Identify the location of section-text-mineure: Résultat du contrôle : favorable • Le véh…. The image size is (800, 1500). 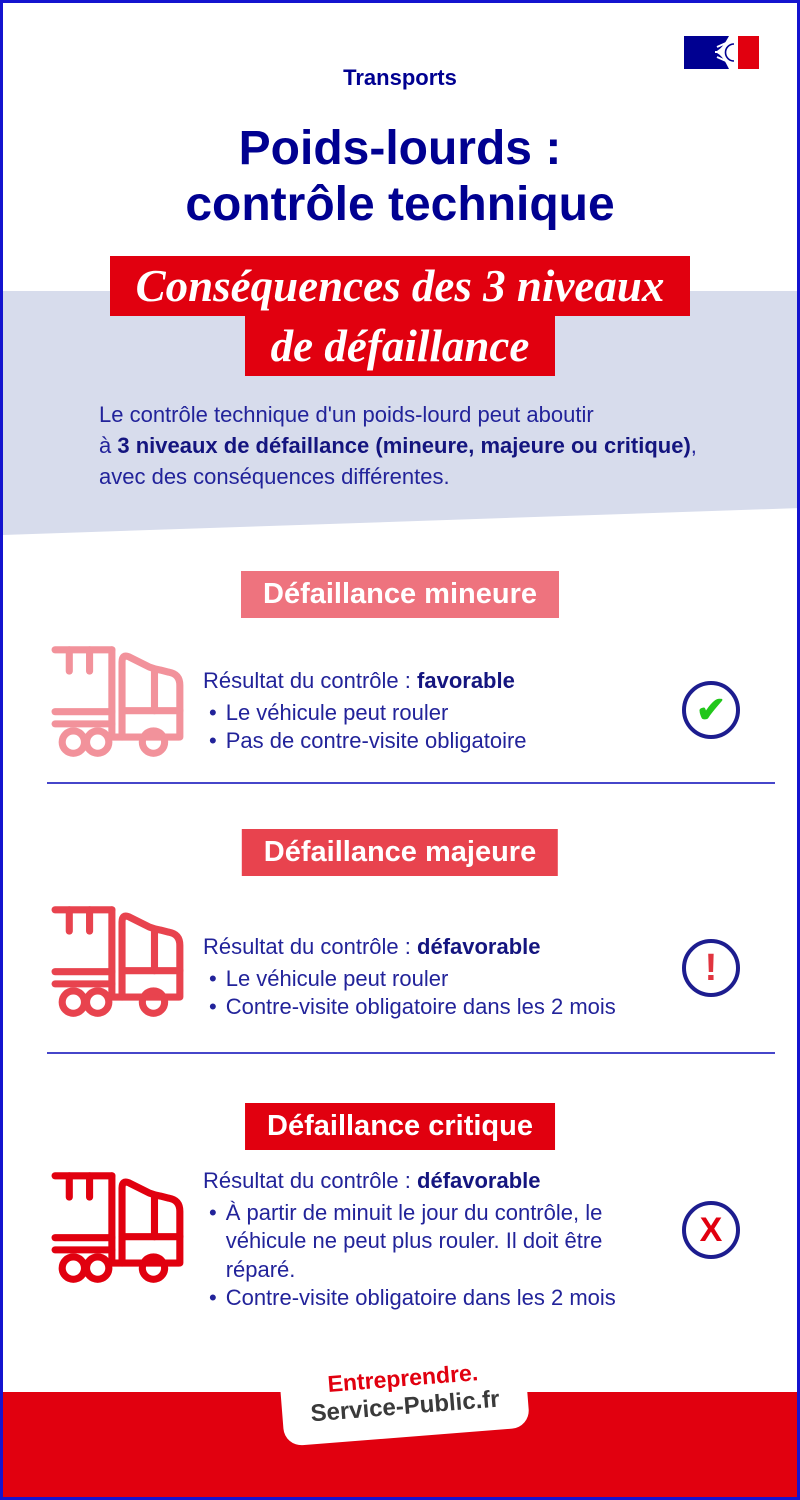
(434, 711).